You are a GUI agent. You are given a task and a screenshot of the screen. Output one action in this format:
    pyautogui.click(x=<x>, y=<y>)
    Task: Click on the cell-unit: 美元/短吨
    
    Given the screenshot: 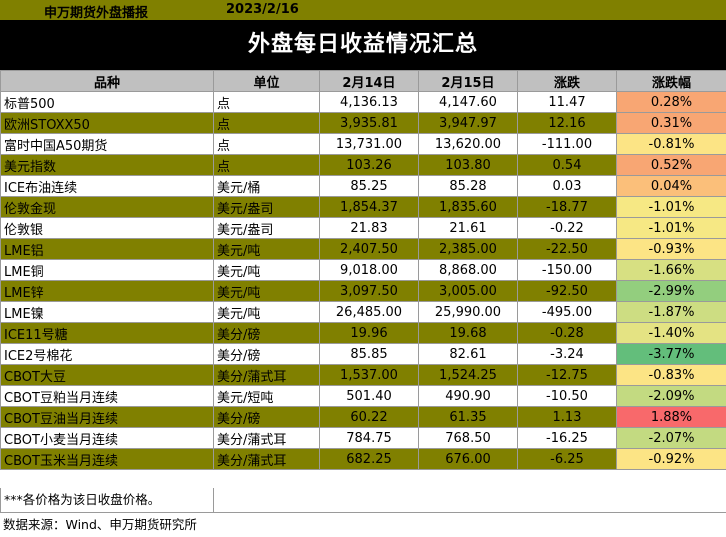 What is the action you would take?
    pyautogui.click(x=267, y=396)
    